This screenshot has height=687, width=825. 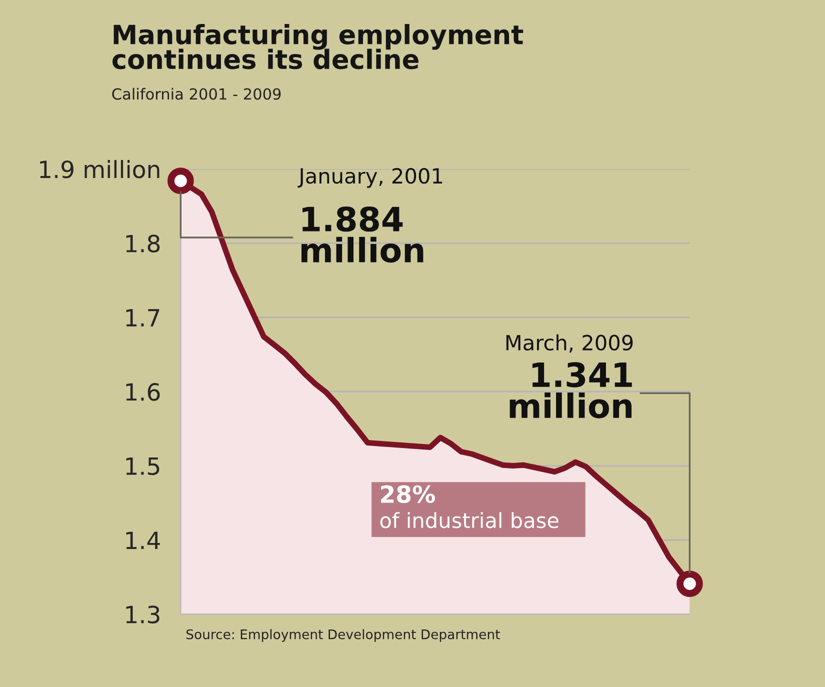 I want to click on y-tick-label: 1.5, so click(x=143, y=467).